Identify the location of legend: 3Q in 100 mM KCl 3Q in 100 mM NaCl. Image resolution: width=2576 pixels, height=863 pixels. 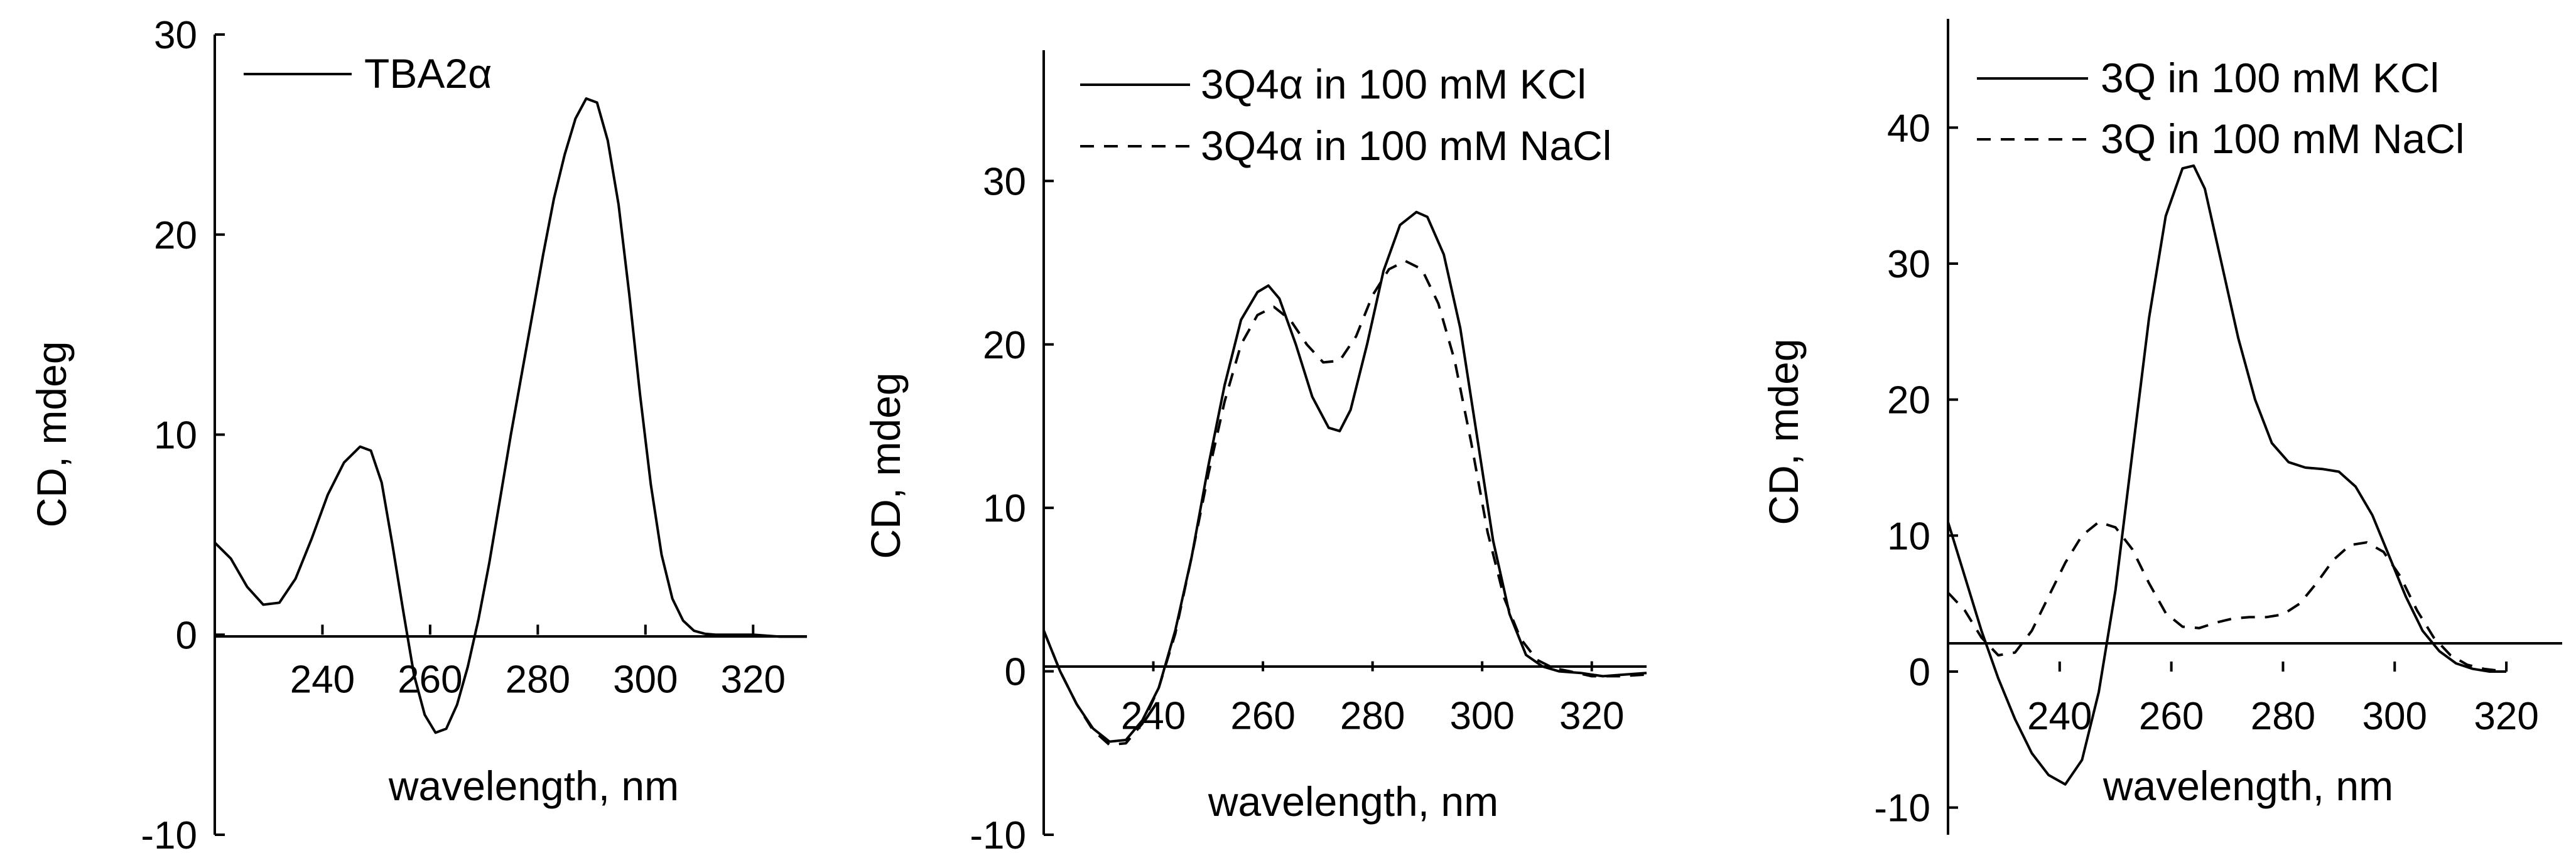
(2221, 108).